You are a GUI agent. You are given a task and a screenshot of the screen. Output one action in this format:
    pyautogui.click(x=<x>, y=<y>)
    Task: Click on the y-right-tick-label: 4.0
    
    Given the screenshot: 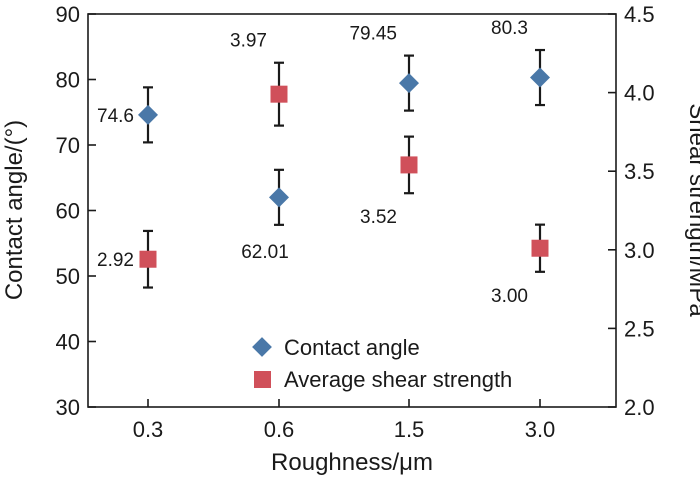 What is the action you would take?
    pyautogui.click(x=639, y=93)
    